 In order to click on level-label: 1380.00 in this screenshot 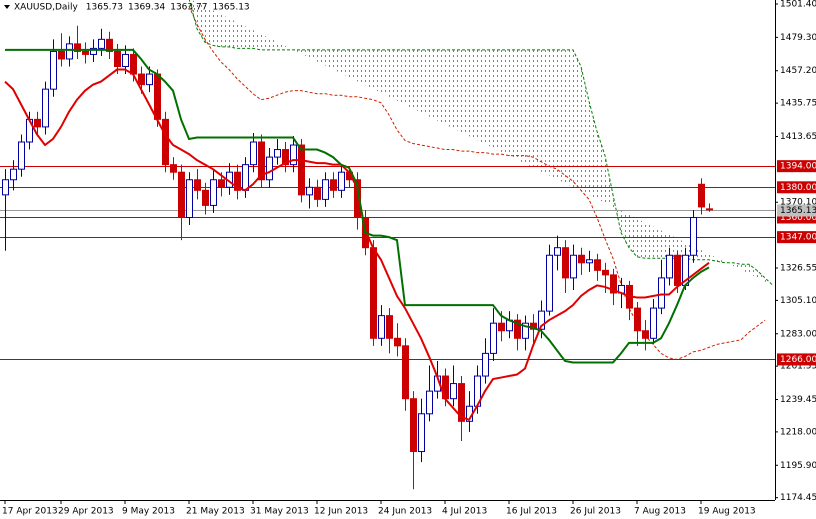, I will do `click(798, 188)`.